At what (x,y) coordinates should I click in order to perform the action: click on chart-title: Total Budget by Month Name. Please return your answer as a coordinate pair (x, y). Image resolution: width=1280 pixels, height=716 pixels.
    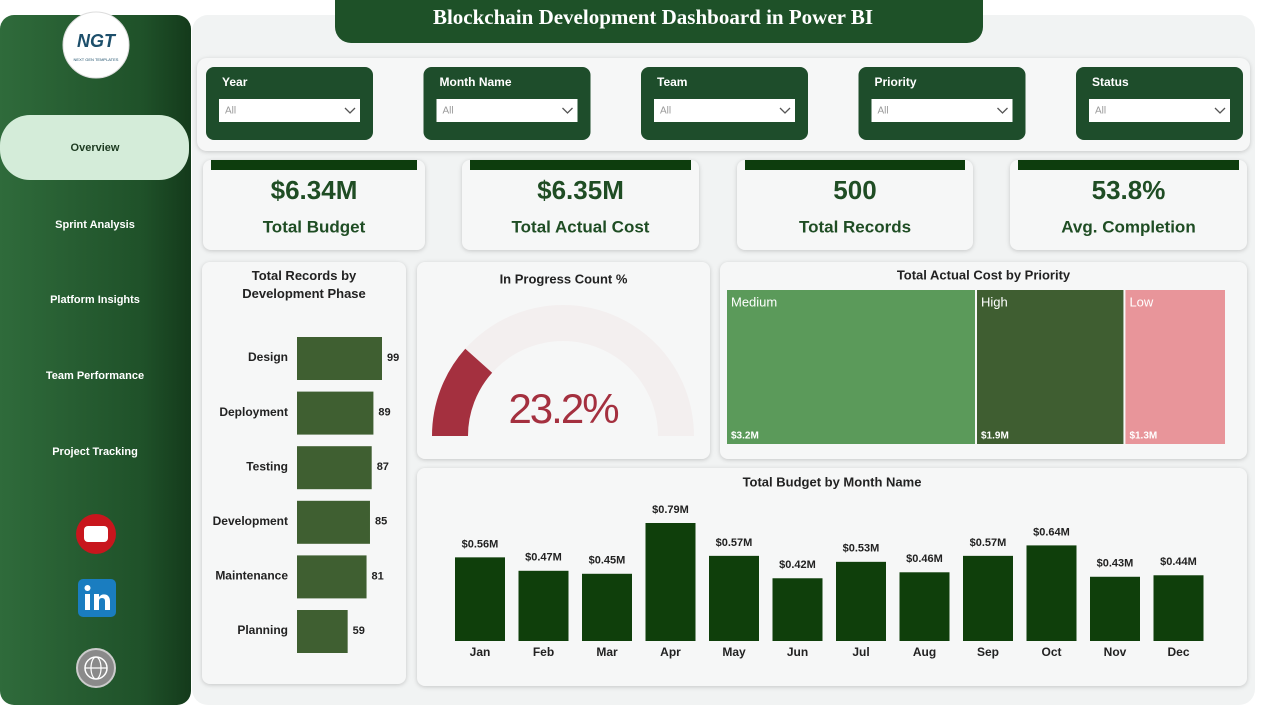
    Looking at the image, I should click on (832, 481).